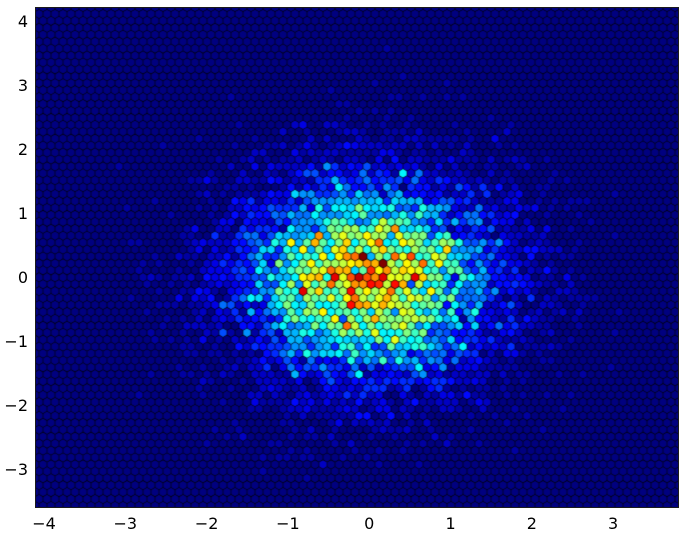  I want to click on y-tick-label: 1, so click(22, 214).